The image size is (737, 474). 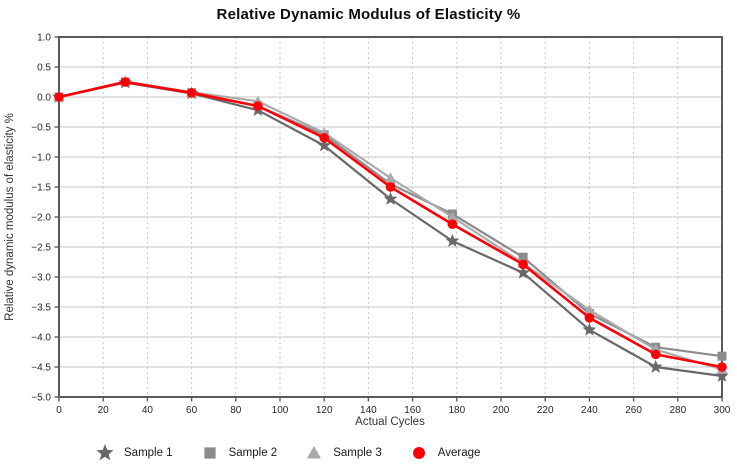 What do you see at coordinates (368, 14) in the screenshot?
I see `chart-title: Relative Dynamic Modulus of Elasticity %` at bounding box center [368, 14].